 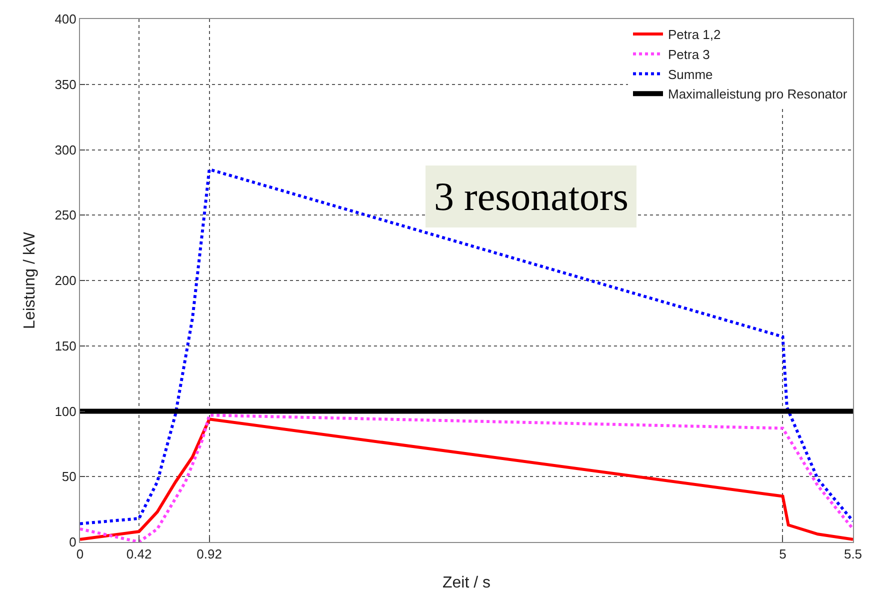 What do you see at coordinates (65, 215) in the screenshot?
I see `y-tick-label: 250` at bounding box center [65, 215].